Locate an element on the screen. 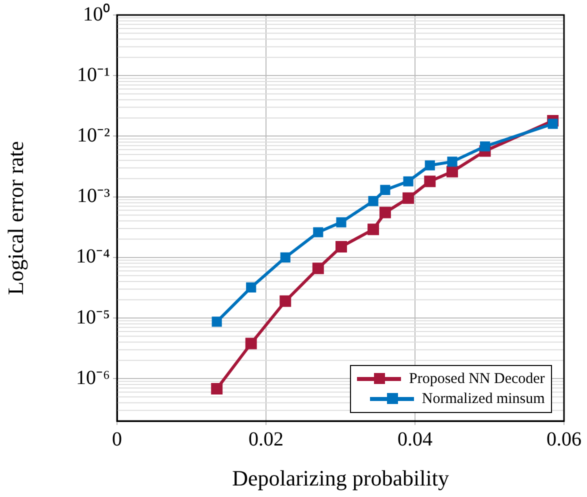  legend-label: Proposed NN Decoder is located at coordinates (477, 379).